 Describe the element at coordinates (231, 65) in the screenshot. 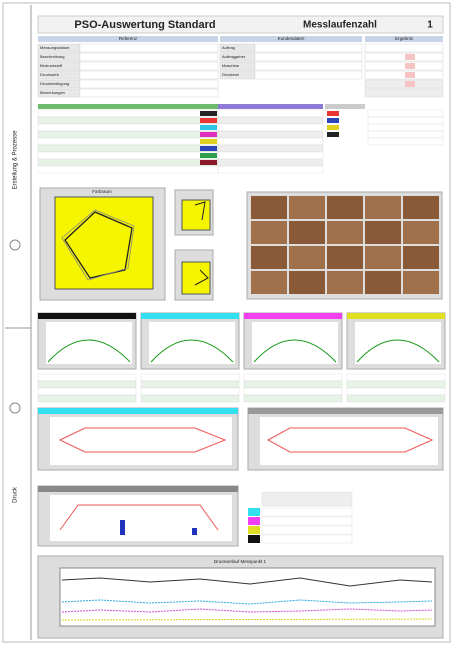

I see `form-label: Maschine` at that location.